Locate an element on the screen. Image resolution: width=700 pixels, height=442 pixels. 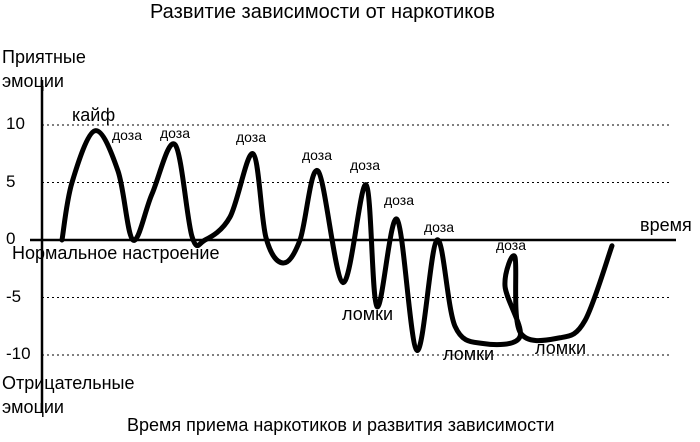
y-tick-label: -5 is located at coordinates (14, 296).